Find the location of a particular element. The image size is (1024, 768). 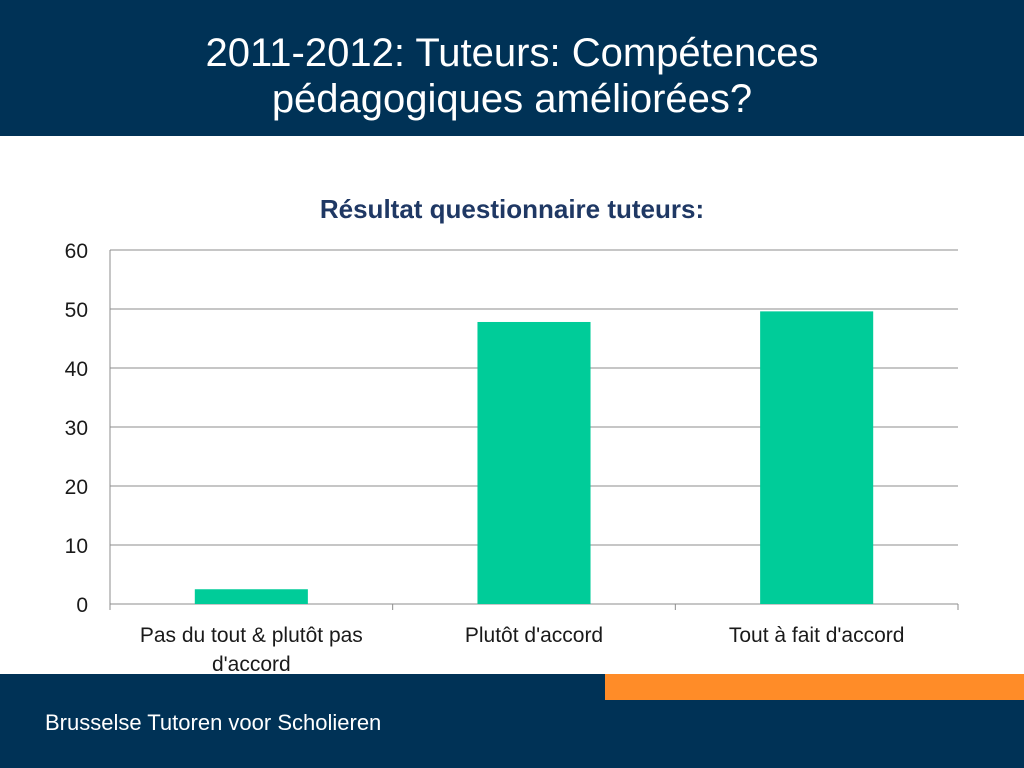

slide-footer: Brusselse Tutoren voor Scholieren is located at coordinates (512, 721).